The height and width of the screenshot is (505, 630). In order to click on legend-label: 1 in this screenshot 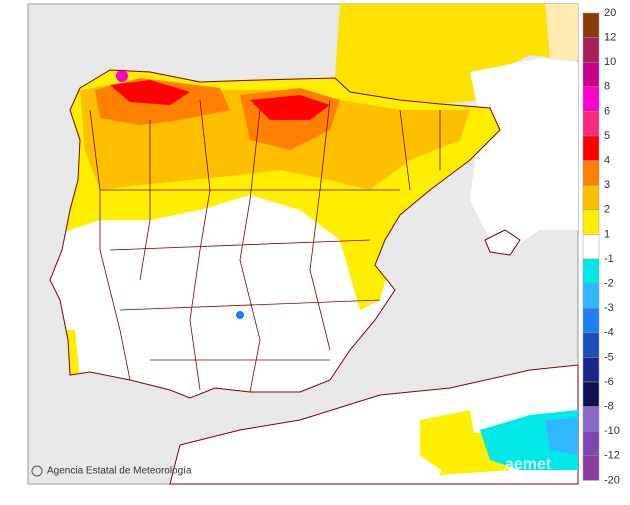, I will do `click(607, 234)`.